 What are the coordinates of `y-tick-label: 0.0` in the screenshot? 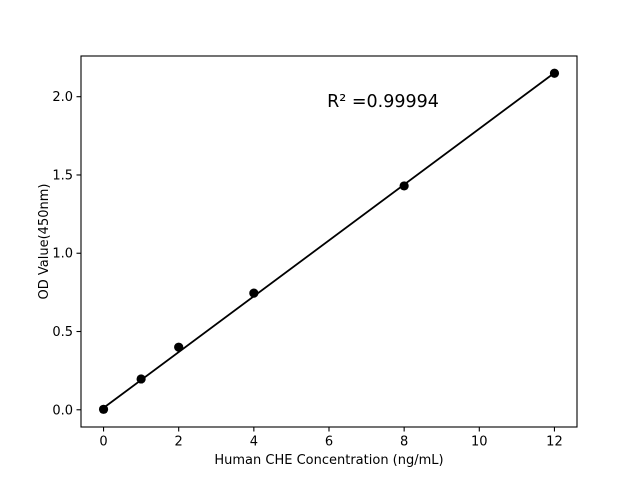 It's located at (62, 410).